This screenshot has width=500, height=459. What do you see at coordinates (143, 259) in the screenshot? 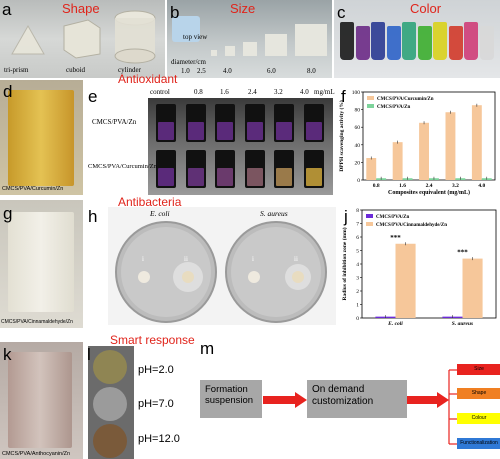
I see `disk-i-1: i` at bounding box center [143, 259].